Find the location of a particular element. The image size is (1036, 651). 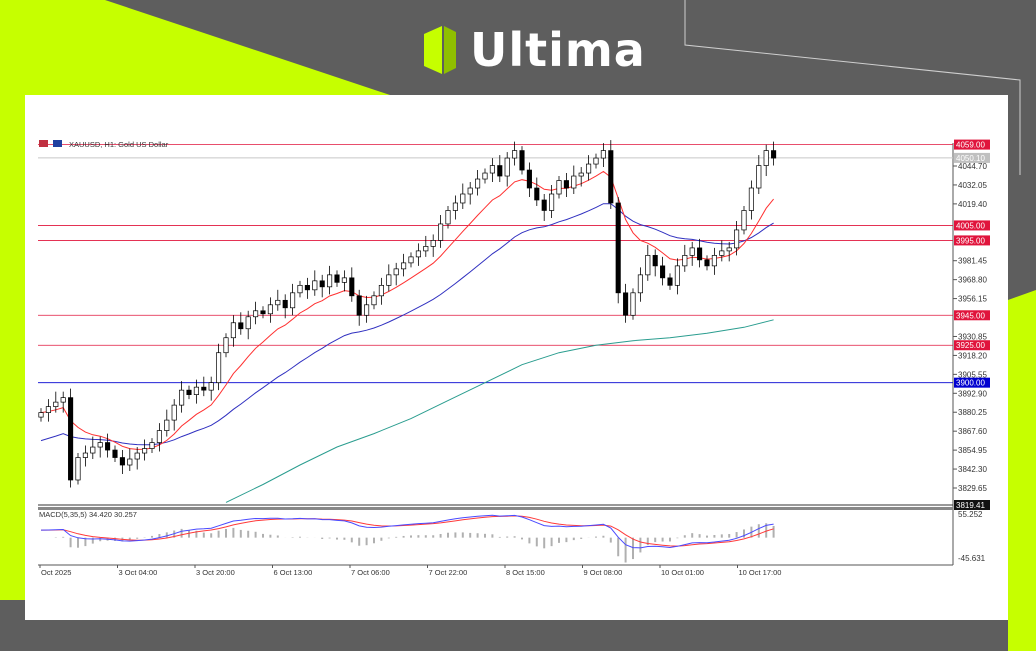

x-tick-label: 7 Oct 06:00 is located at coordinates (370, 572).